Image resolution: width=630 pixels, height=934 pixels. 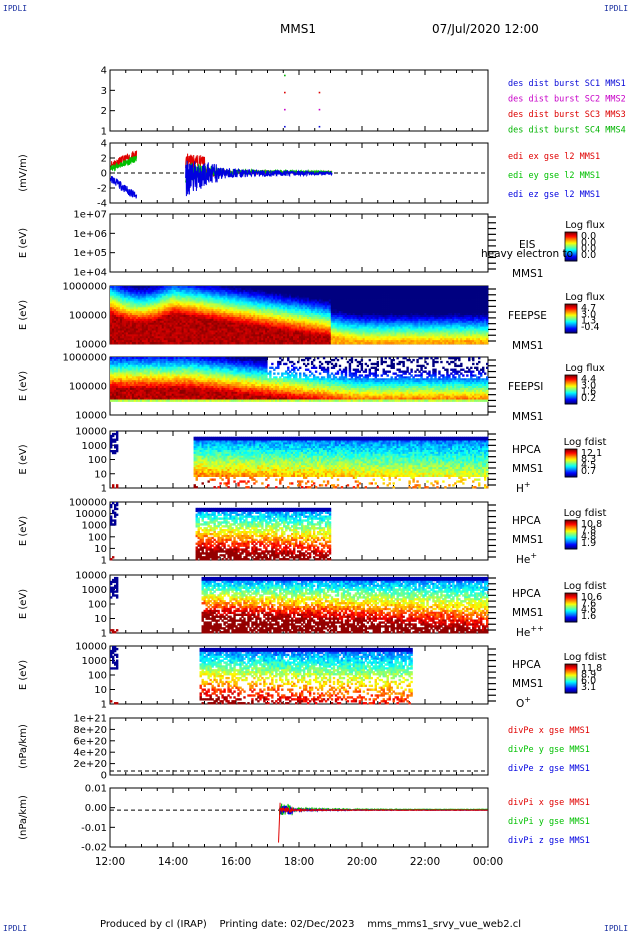 What do you see at coordinates (124, 187) in the screenshot?
I see `edi-ez-series` at bounding box center [124, 187].